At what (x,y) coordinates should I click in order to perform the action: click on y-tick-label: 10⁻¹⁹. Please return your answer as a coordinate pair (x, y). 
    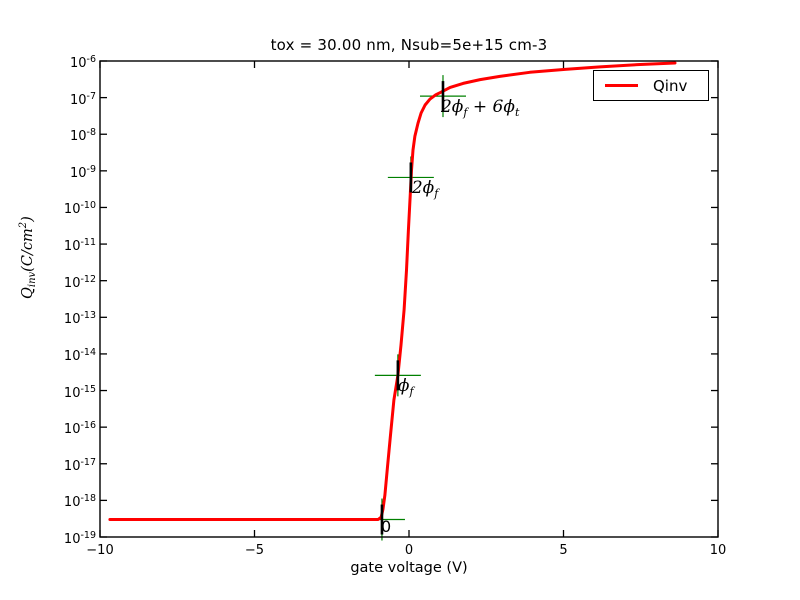
    Looking at the image, I should click on (79, 538).